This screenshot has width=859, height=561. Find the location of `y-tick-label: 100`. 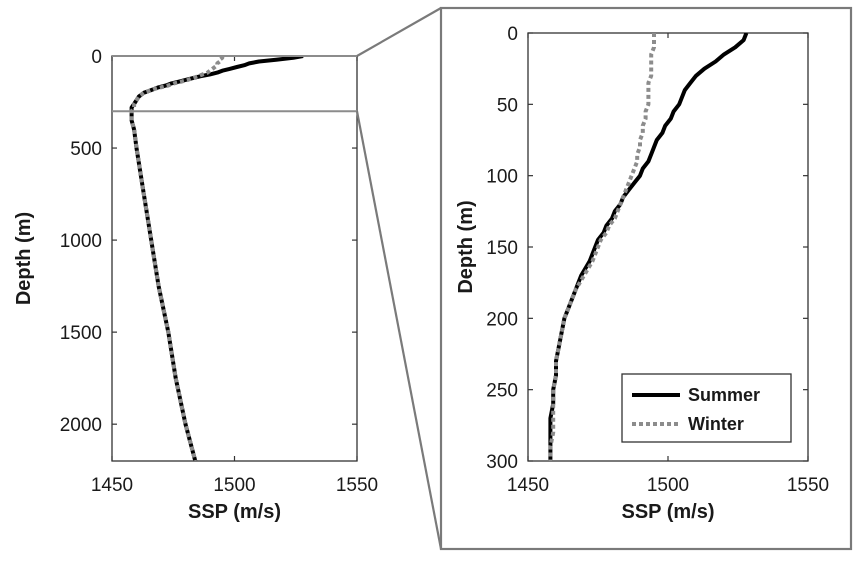

y-tick-label: 100 is located at coordinates (502, 177).